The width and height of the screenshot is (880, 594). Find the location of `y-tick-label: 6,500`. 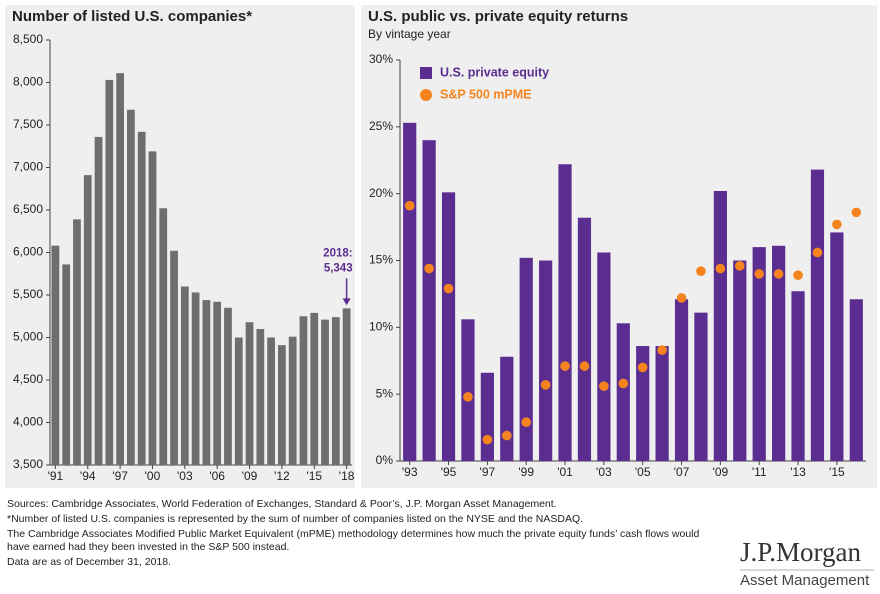

y-tick-label: 6,500 is located at coordinates (28, 209).